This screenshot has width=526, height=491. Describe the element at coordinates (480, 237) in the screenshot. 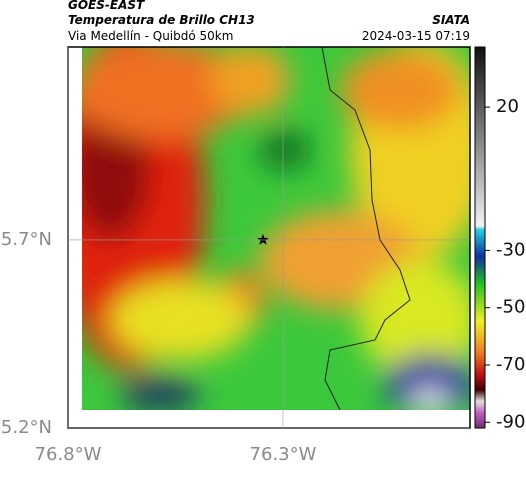

I see `colorbar` at that location.